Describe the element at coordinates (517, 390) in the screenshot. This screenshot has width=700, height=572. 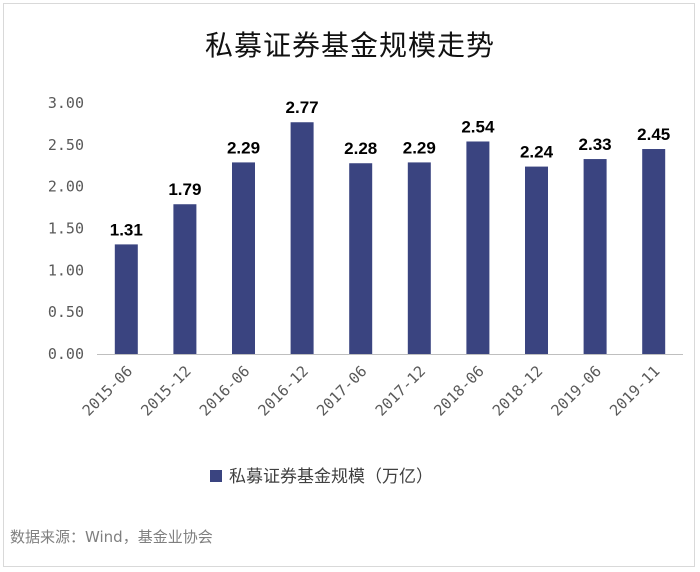
I see `x-tick-label: 2018-12` at that location.